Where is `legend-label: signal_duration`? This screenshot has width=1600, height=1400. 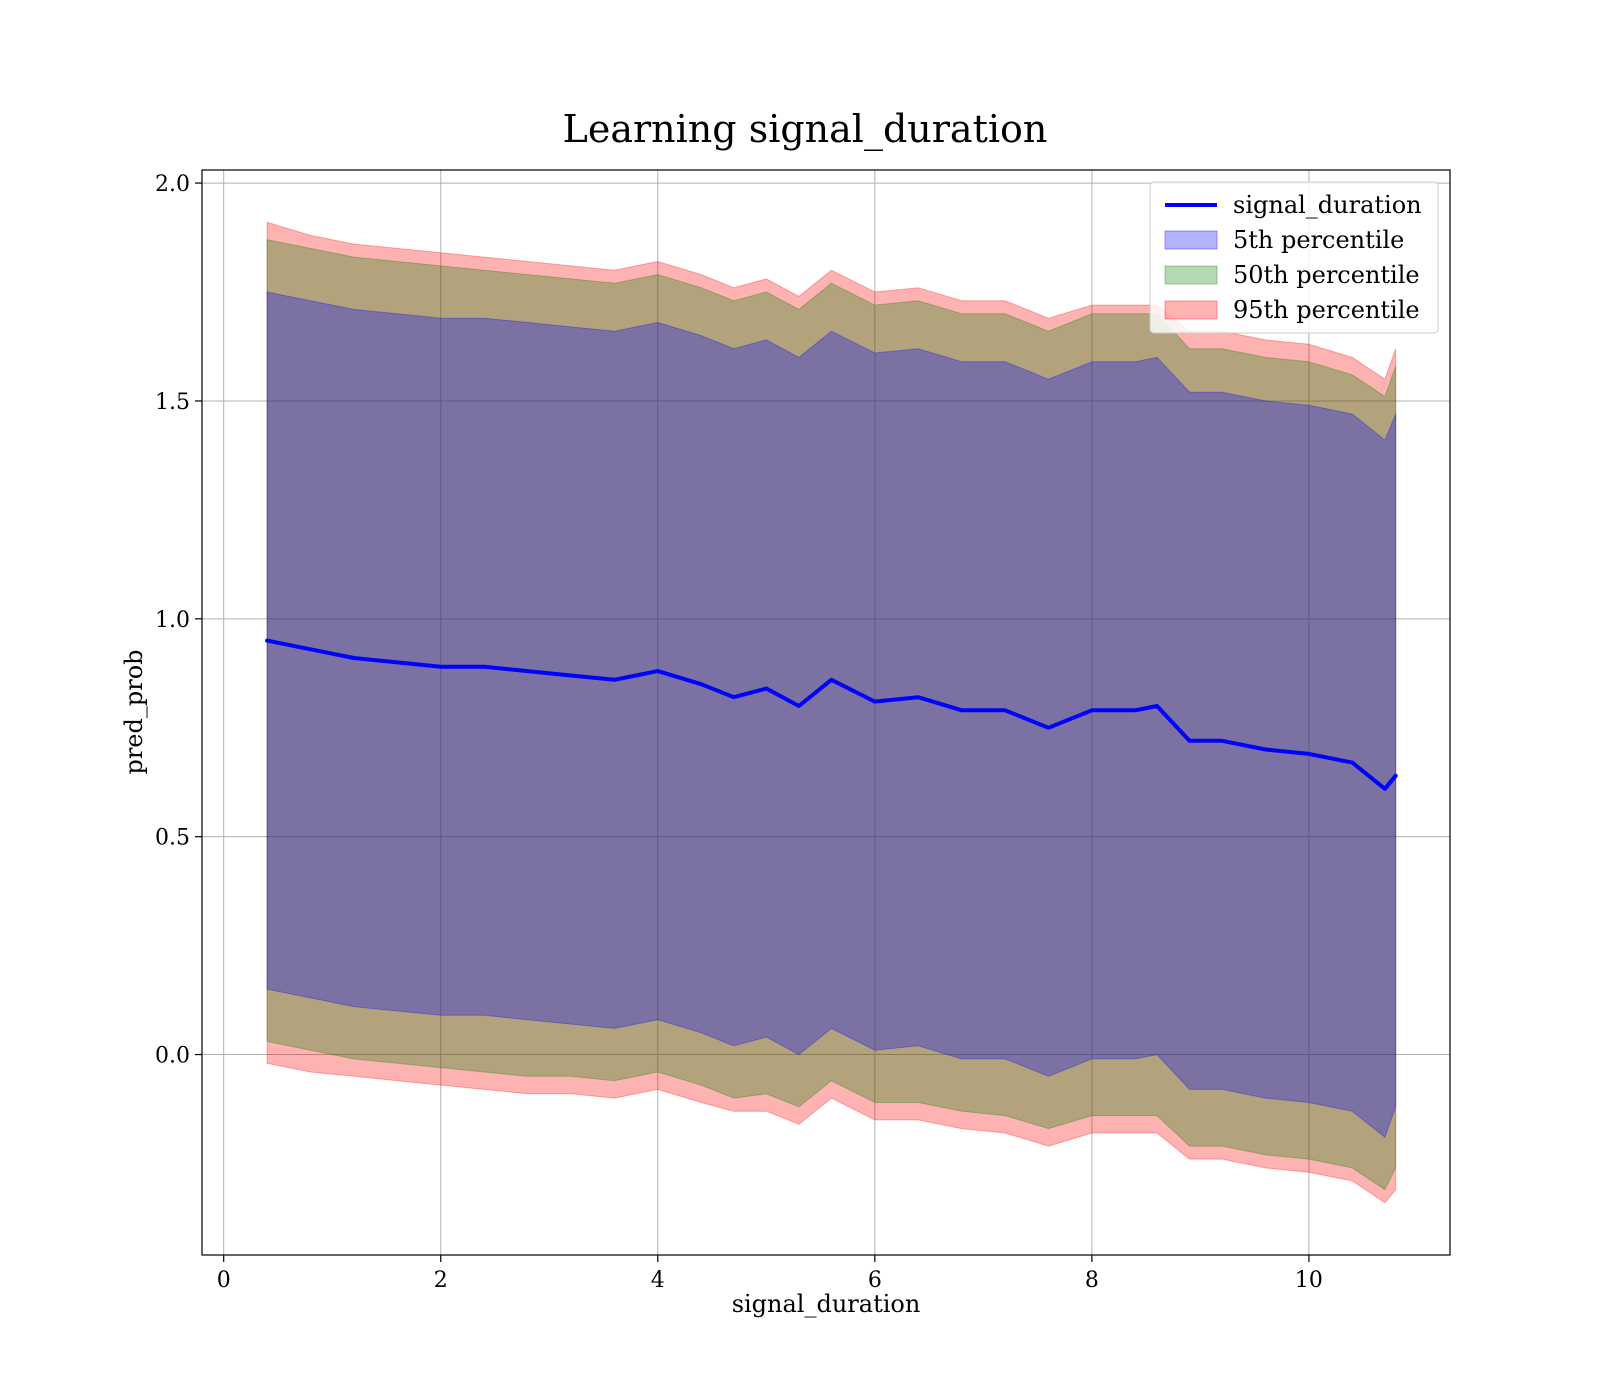 legend-label: signal_duration is located at coordinates (1327, 205).